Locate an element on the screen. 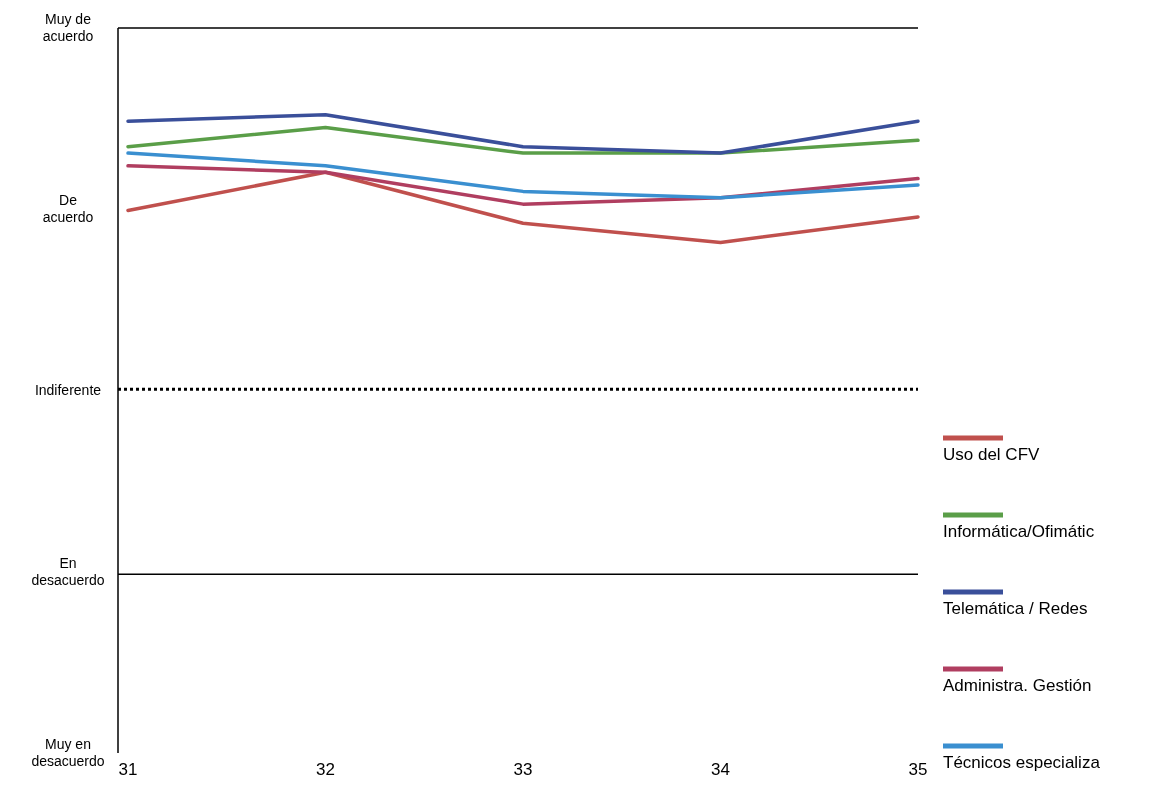 The height and width of the screenshot is (801, 1160). x-tick-label: 34 is located at coordinates (720, 769).